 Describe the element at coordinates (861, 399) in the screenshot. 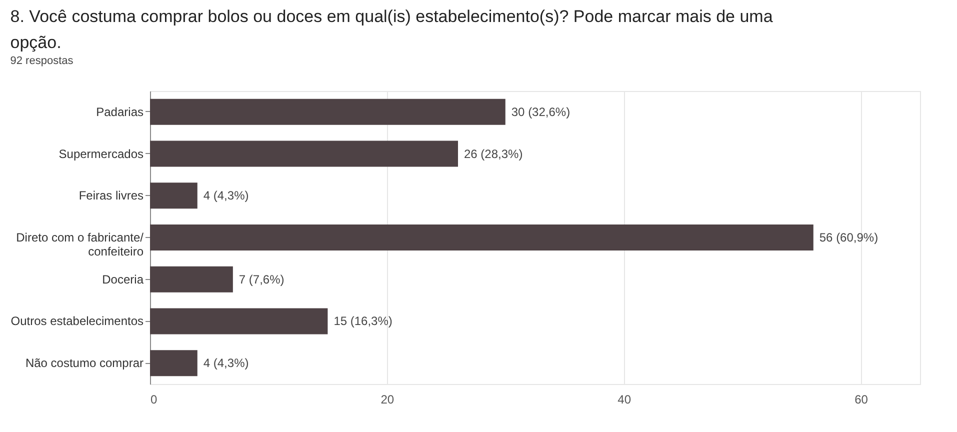

I see `x-tick-label: 60` at that location.